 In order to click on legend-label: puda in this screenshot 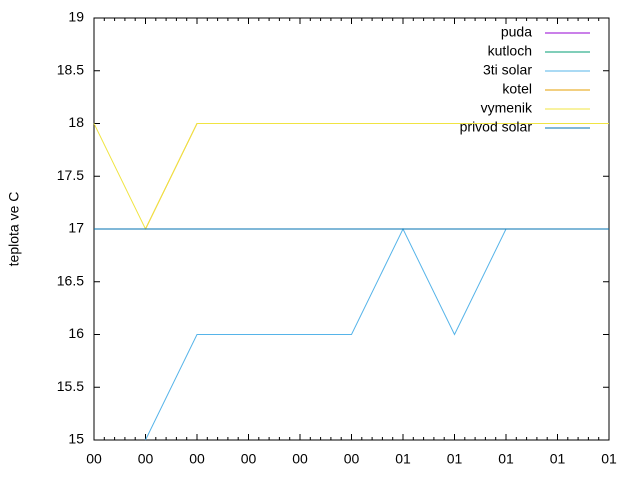, I will do `click(516, 32)`.